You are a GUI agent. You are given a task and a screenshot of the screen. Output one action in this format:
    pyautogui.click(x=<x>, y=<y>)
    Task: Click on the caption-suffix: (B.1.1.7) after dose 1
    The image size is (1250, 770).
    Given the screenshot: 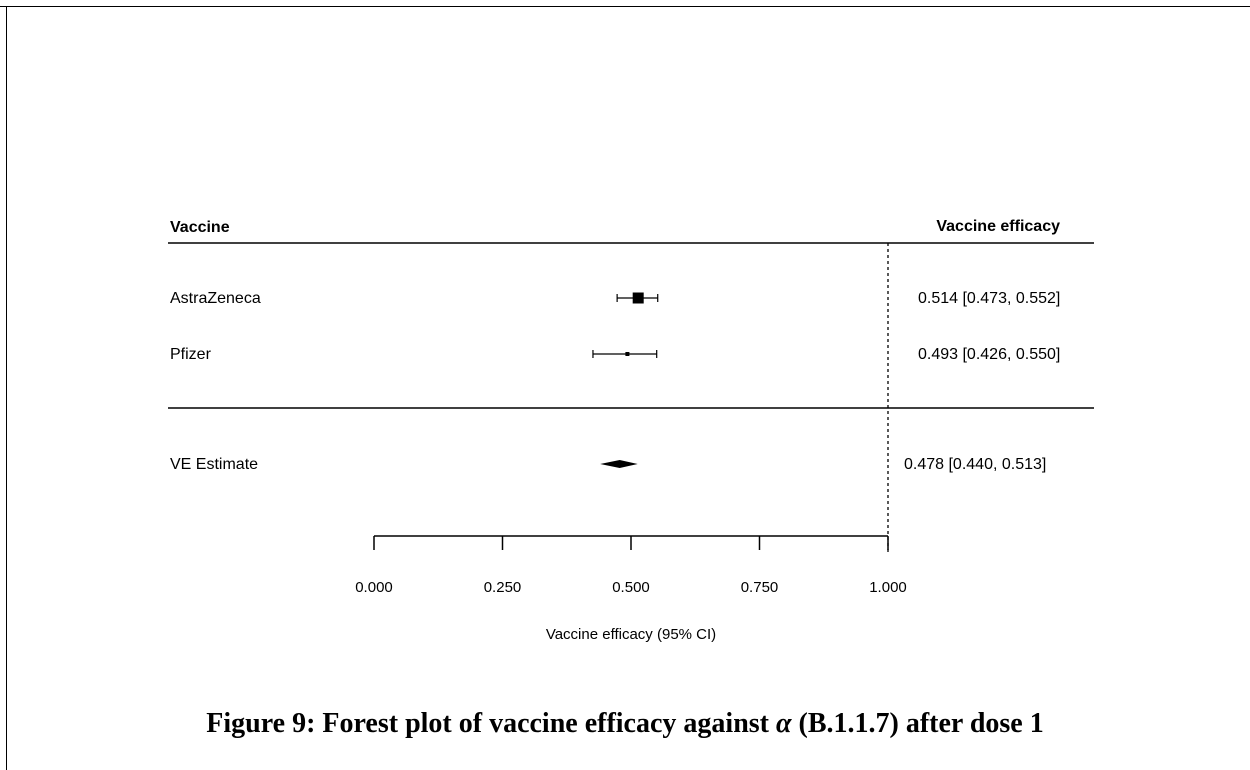 What is the action you would take?
    pyautogui.click(x=921, y=723)
    